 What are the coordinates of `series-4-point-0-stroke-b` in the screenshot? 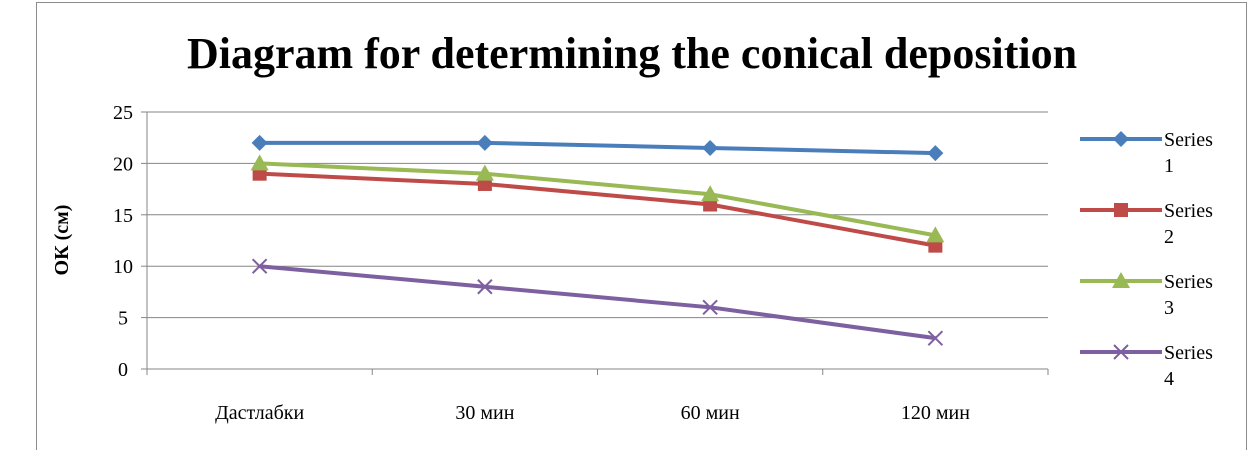 It's located at (259, 266).